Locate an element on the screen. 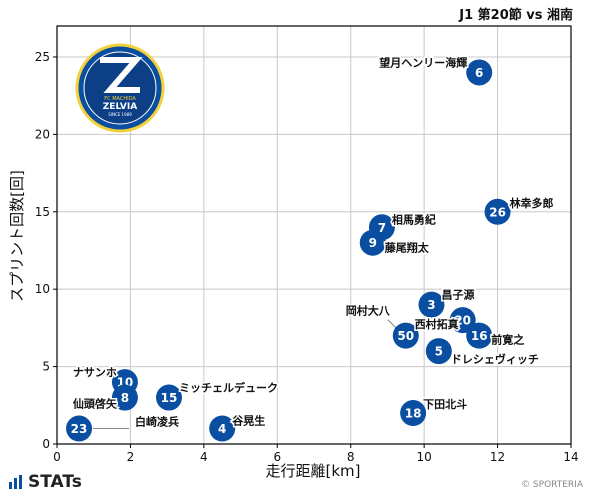  player-number: 4 is located at coordinates (222, 429).